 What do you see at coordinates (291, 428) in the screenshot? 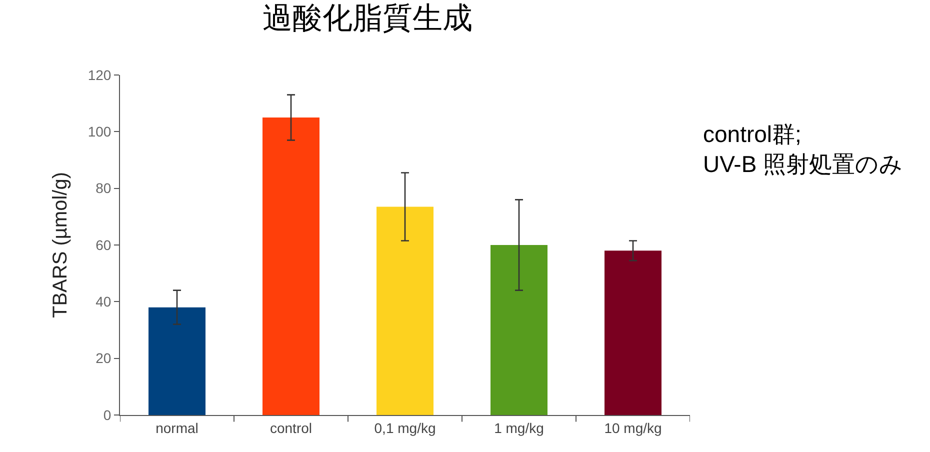
I see `x-tick-label: control` at bounding box center [291, 428].